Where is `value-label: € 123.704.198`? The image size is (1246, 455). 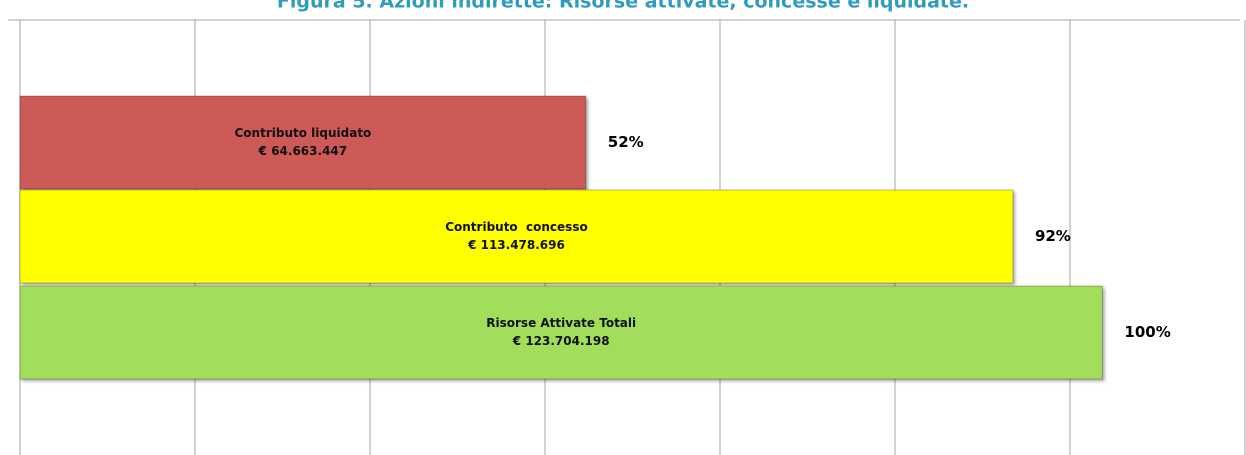
value-label: € 123.704.198 is located at coordinates (561, 341).